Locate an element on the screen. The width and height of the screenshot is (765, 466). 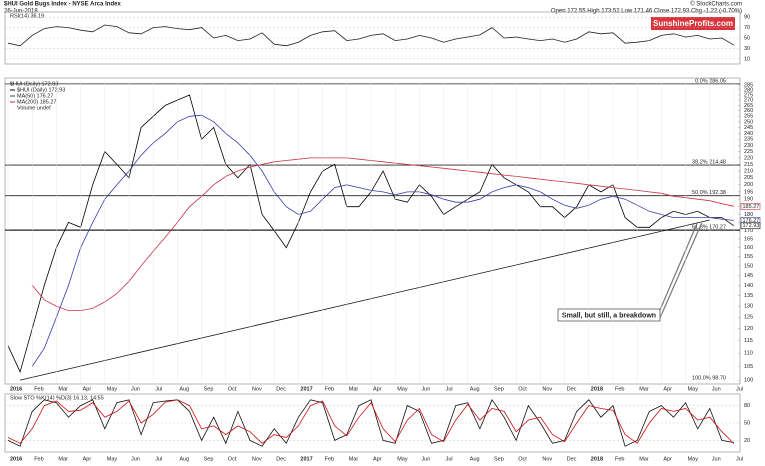
legend-label: $HUI (Daily) 172.93 is located at coordinates (41, 90).